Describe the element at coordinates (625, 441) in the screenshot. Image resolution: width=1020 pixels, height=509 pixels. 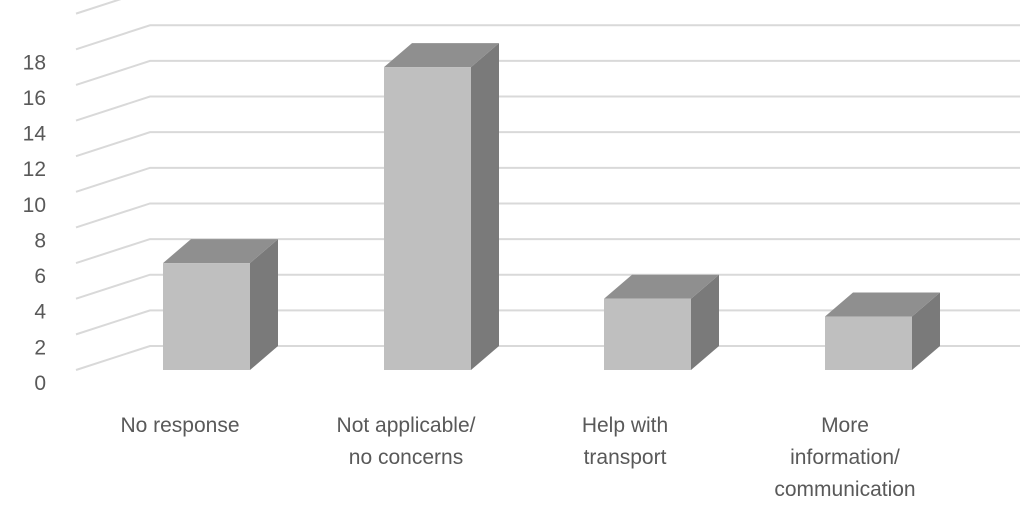
I see `x-category-label: Help with transport` at that location.